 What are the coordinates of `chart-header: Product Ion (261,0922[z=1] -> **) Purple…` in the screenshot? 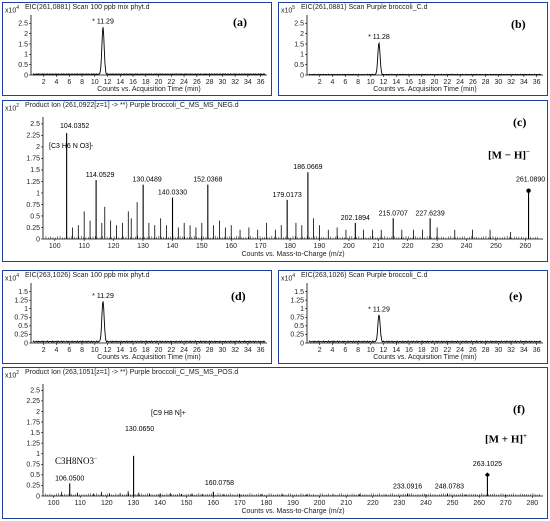 It's located at (132, 105).